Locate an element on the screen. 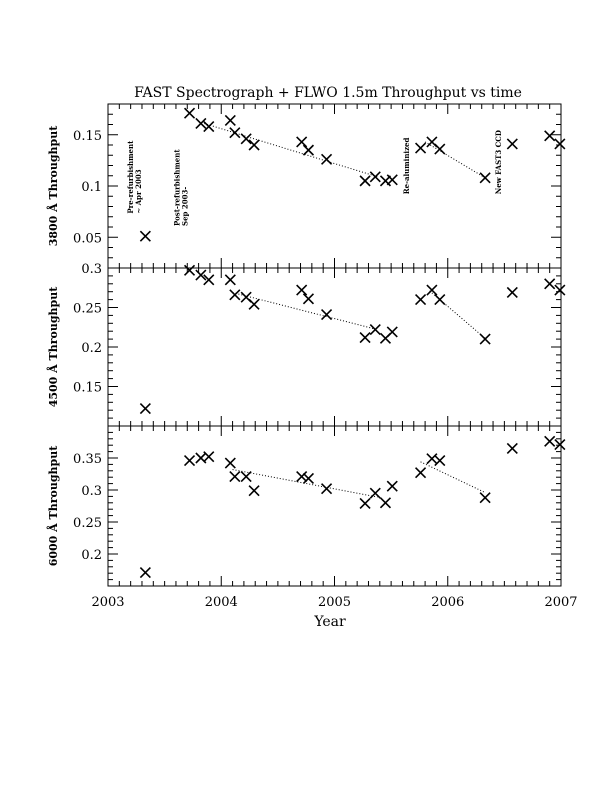 This screenshot has width=612, height=792. x-axis-label: Year is located at coordinates (329, 622).